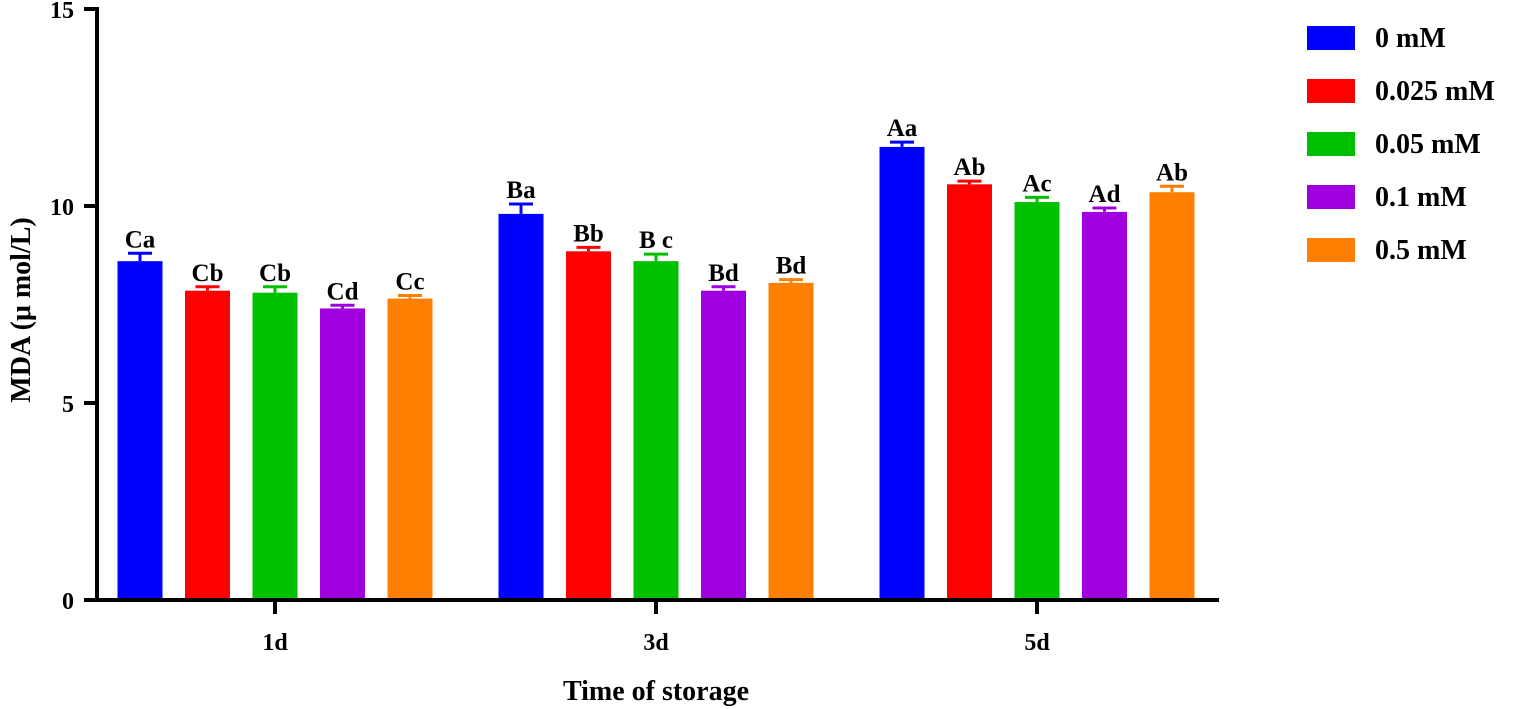  Describe the element at coordinates (1105, 194) in the screenshot. I see `significance-label: Ad` at that location.